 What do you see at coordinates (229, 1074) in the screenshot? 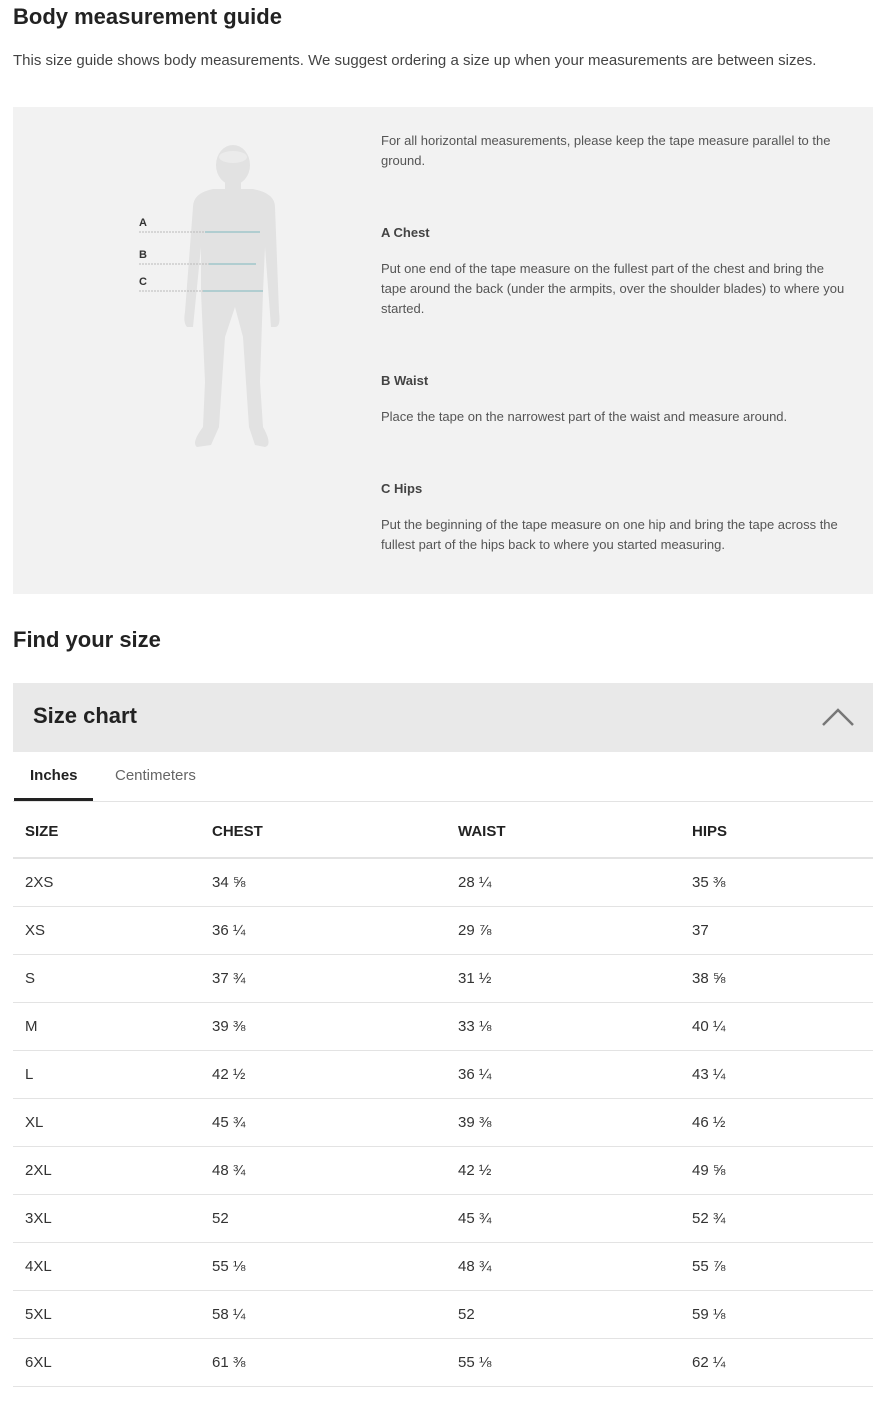
I see `cell-chest: 42 ½` at bounding box center [229, 1074].